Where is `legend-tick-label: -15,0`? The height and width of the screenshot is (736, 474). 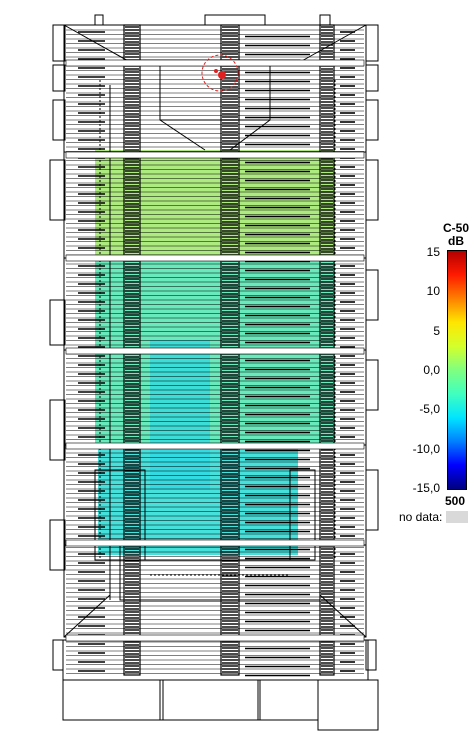 legend-tick-label: -15,0 is located at coordinates (426, 488).